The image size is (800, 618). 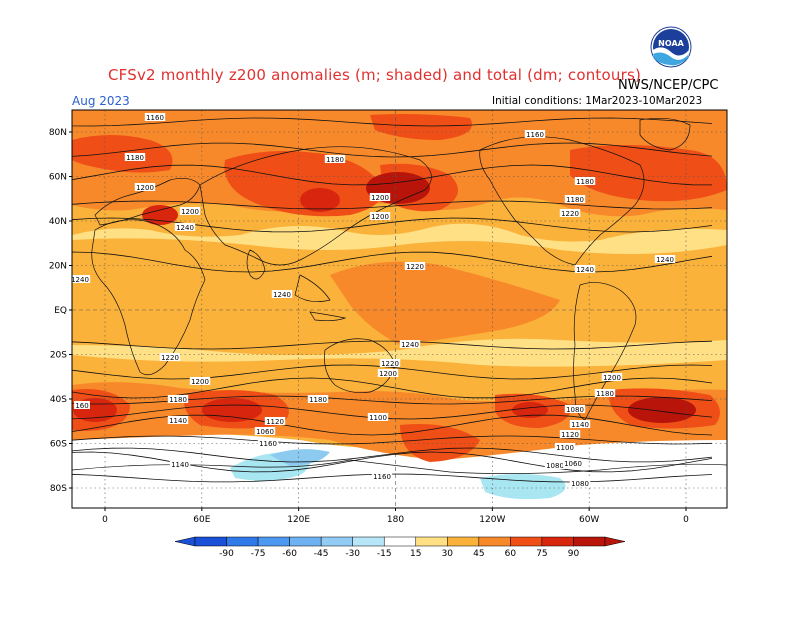 What do you see at coordinates (122, 154) in the screenshot?
I see `north-60d-shading` at bounding box center [122, 154].